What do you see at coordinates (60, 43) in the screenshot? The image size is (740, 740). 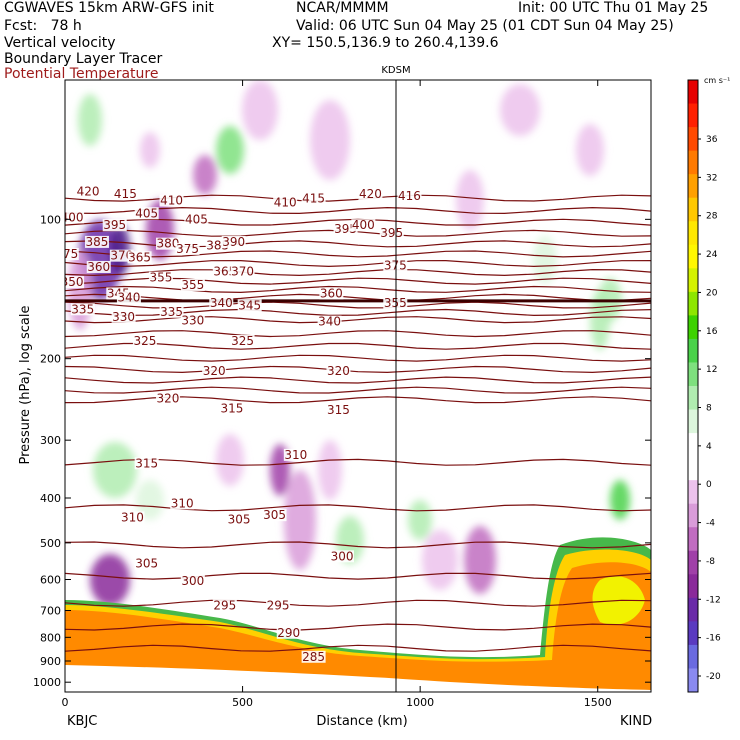 I see `field-vertical-velocity: Vertical velocity` at bounding box center [60, 43].